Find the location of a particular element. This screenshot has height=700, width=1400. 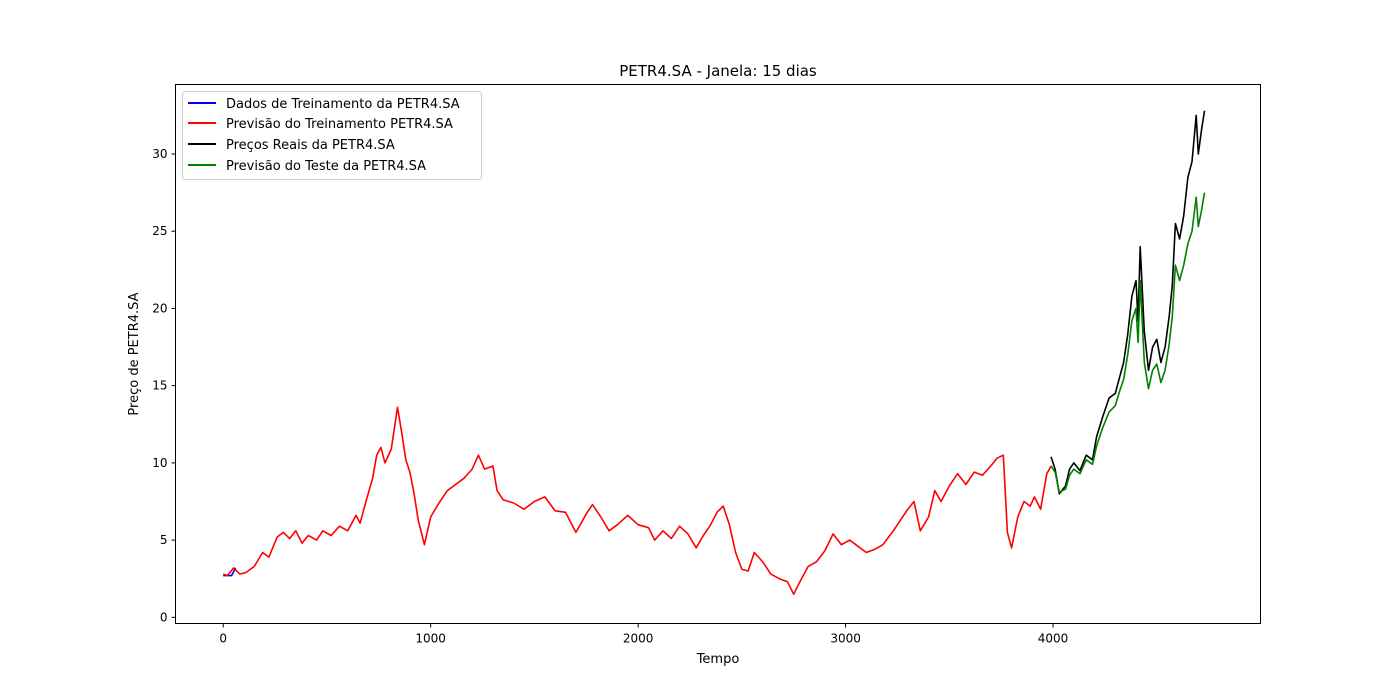

legend-box is located at coordinates (332, 135).